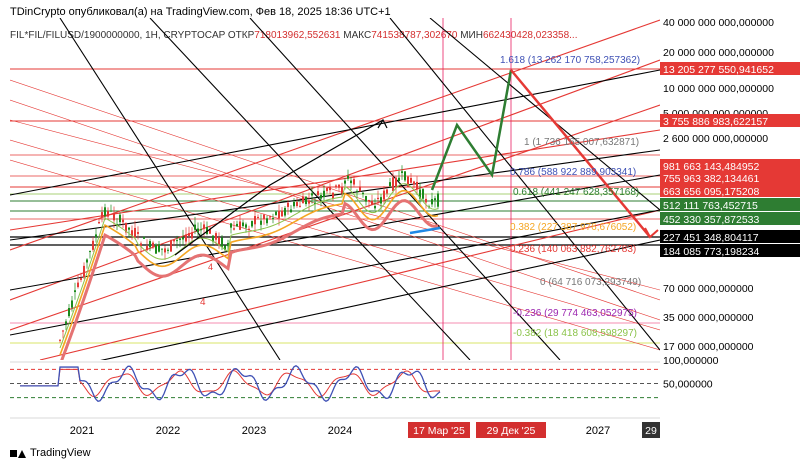 The image size is (800, 471). Describe the element at coordinates (241, 35) in the screenshot. I see `open-label: ОТКР` at that location.